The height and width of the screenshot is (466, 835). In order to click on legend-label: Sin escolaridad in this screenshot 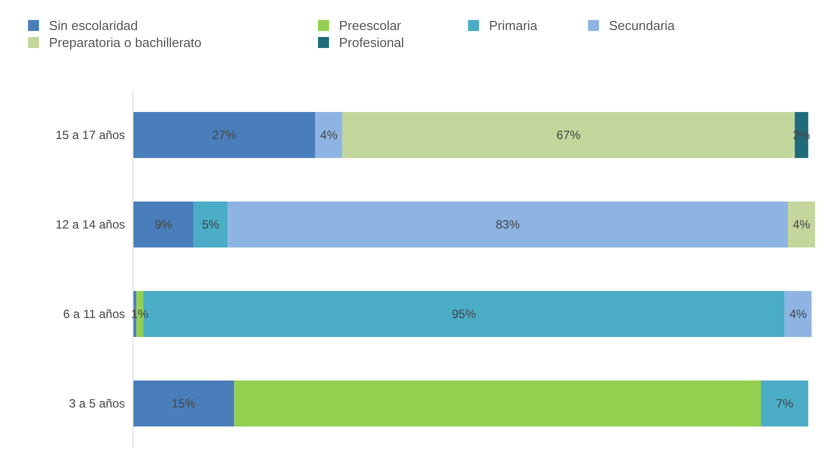, I will do `click(93, 25)`.